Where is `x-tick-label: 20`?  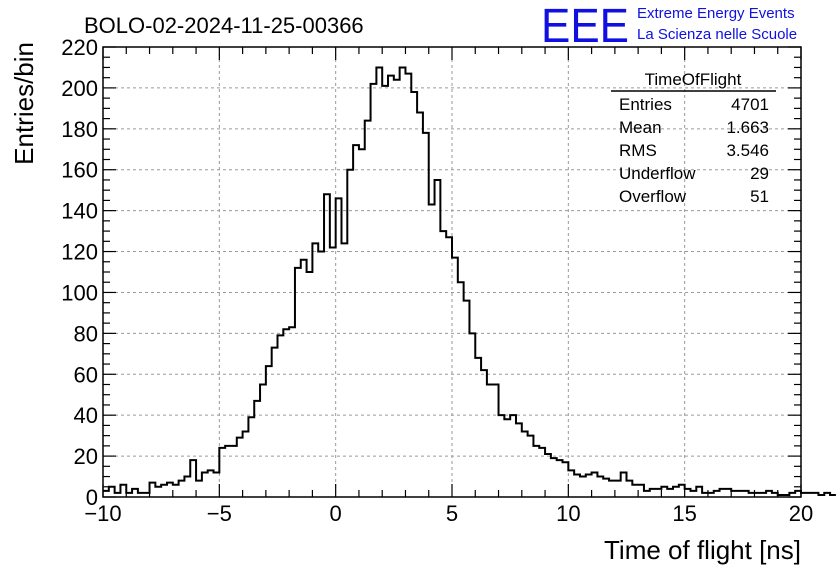 x-tick-label: 20 is located at coordinates (801, 513).